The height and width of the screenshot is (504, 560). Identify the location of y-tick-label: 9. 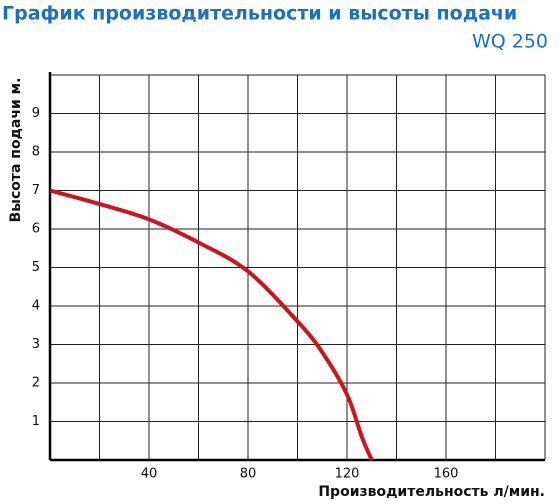
(36, 113).